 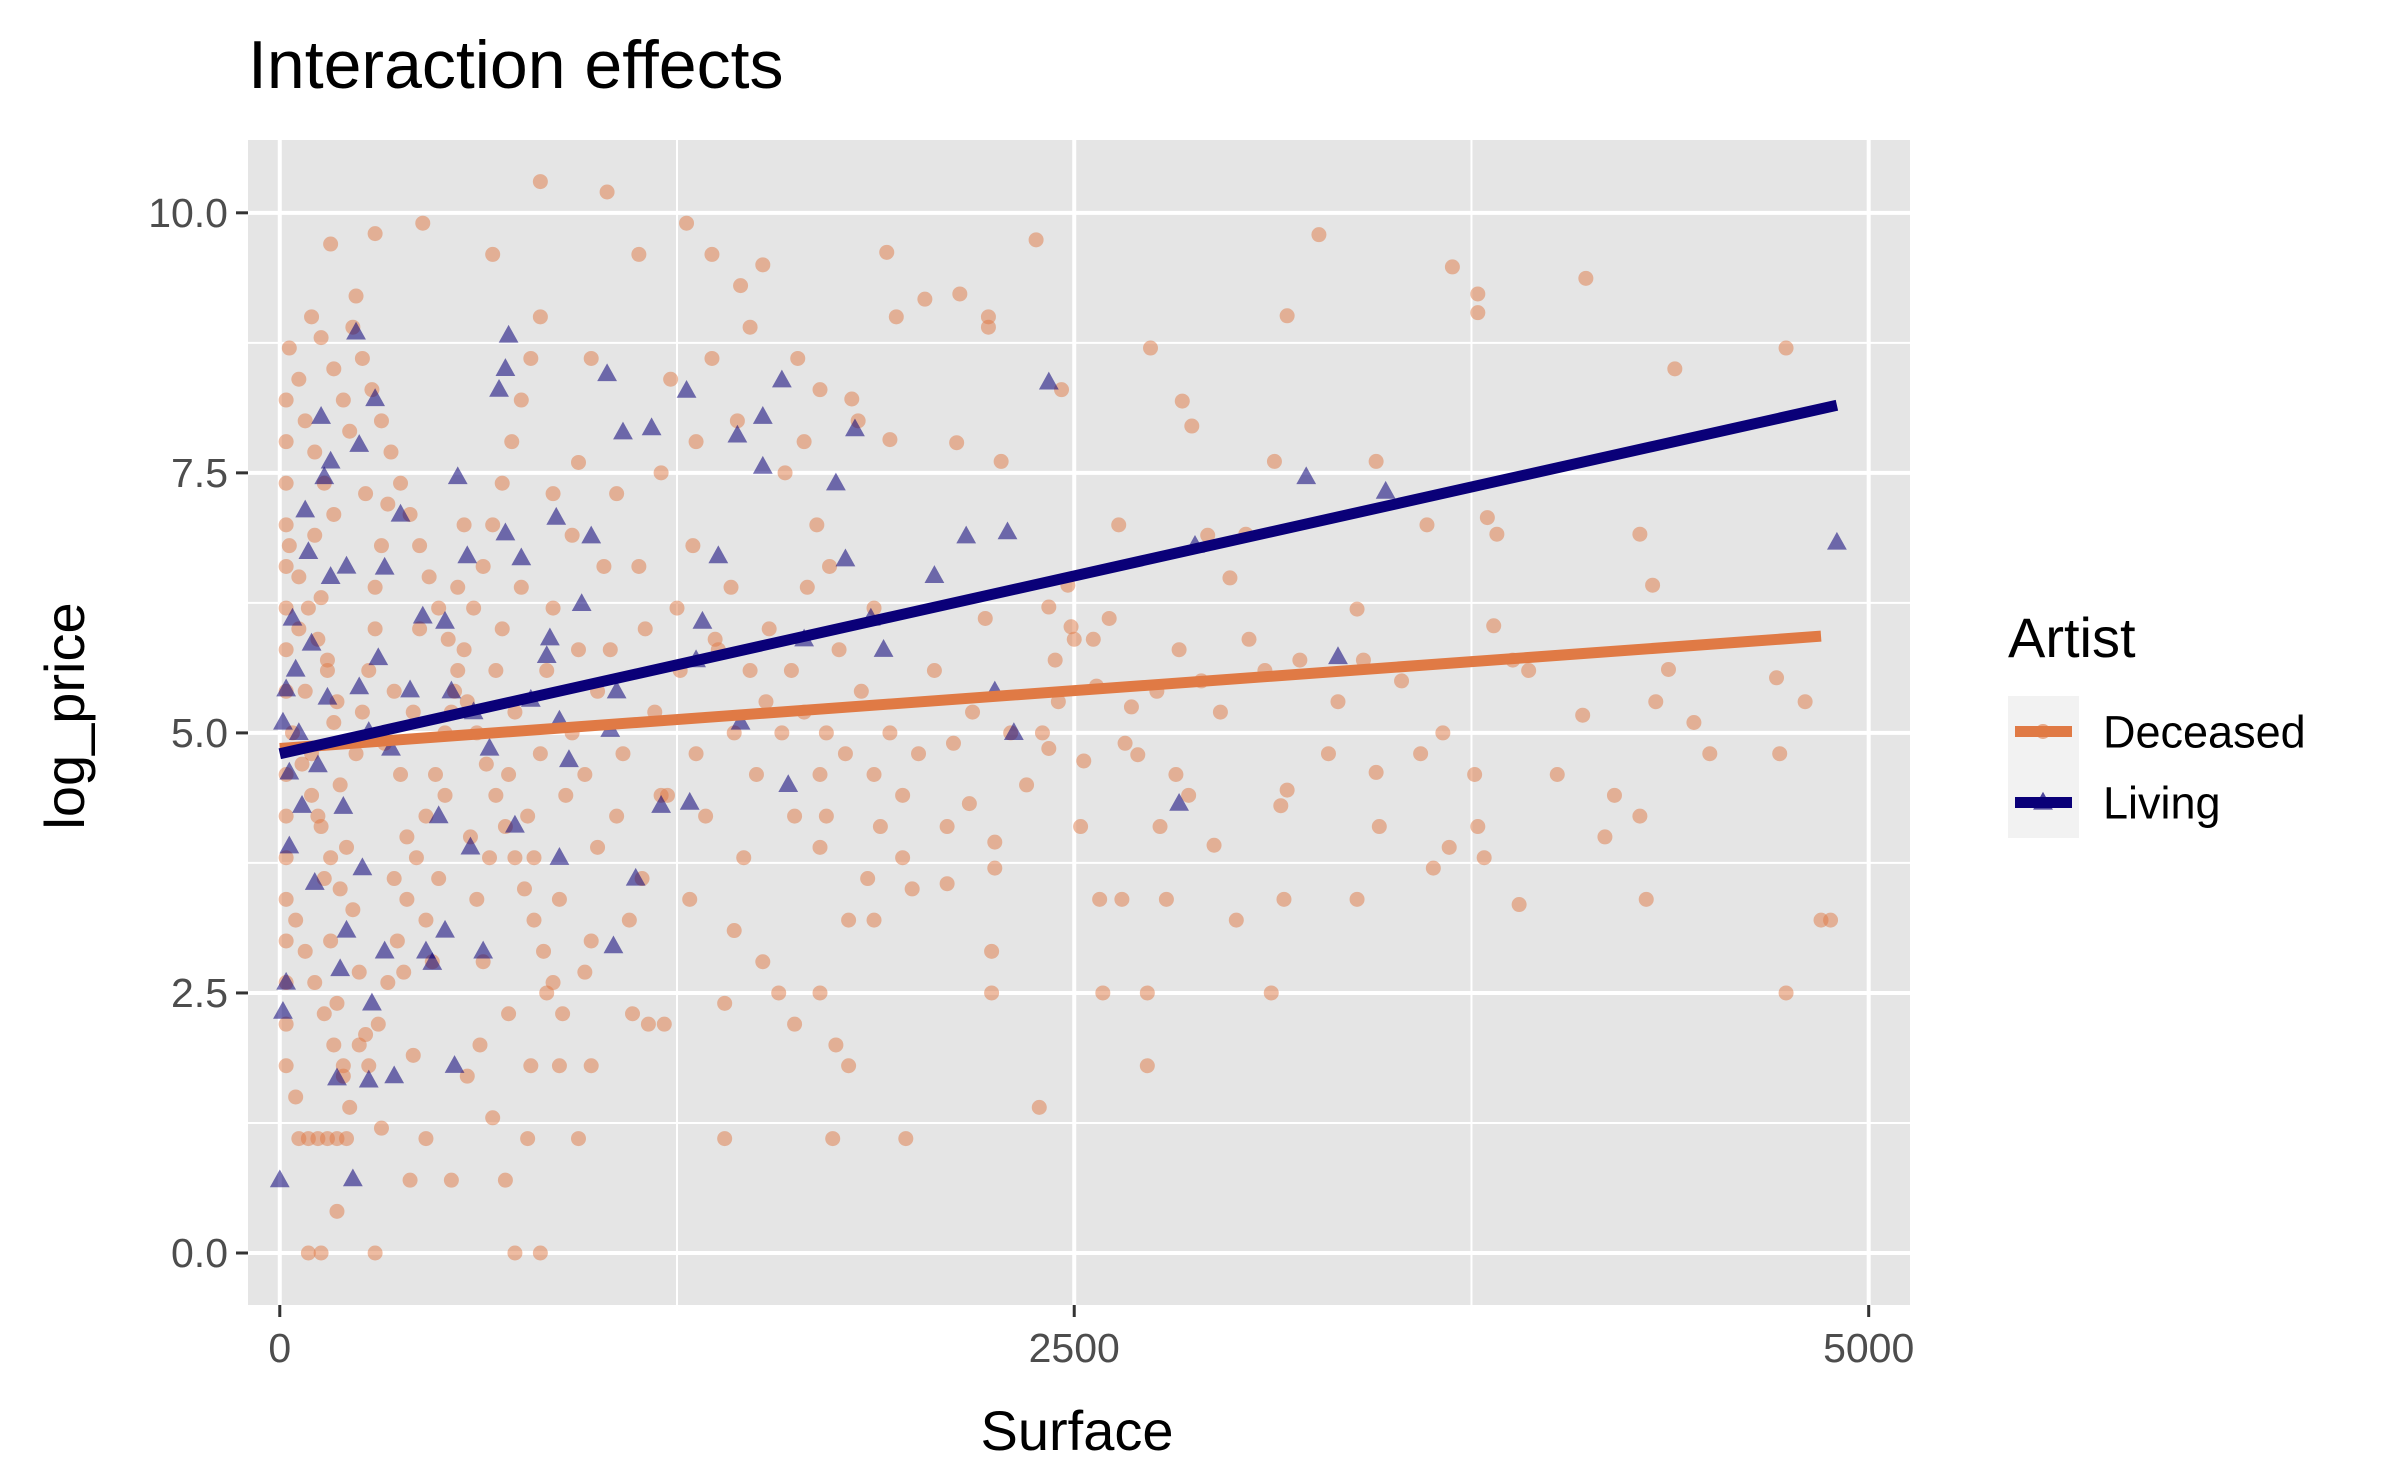 I want to click on x-tick-label: 5000, so click(x=1868, y=1348).